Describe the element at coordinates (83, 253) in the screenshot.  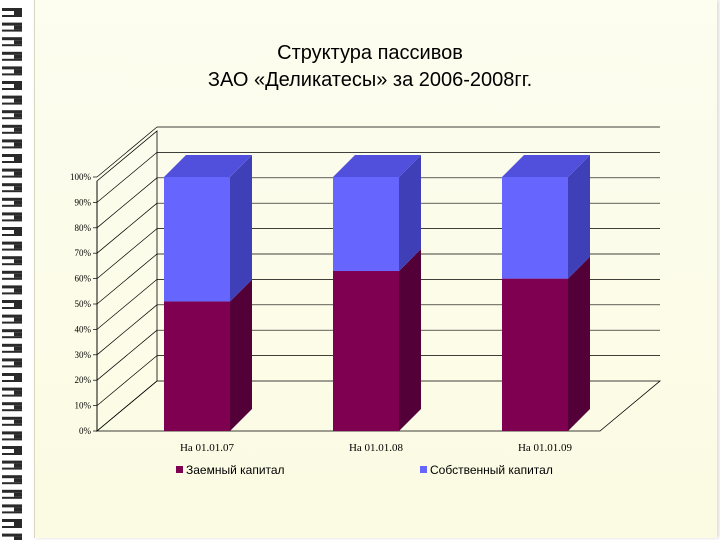
I see `y-tick-label: 70%` at that location.